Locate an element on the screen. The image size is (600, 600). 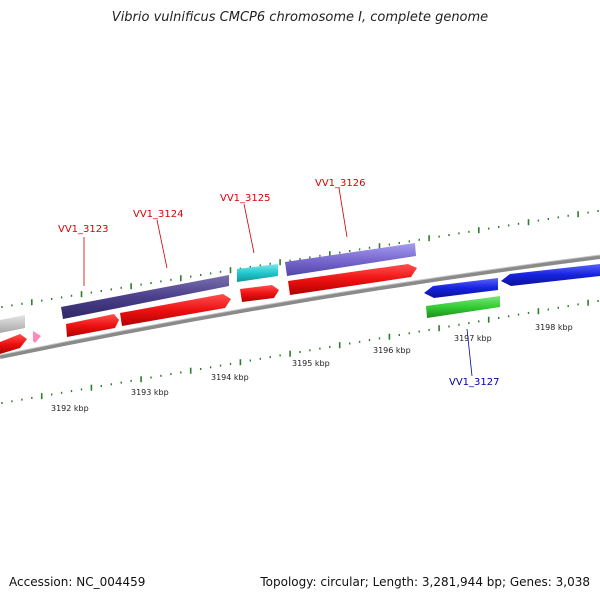
kbp-label-3196: 3196 kbp is located at coordinates (392, 350).